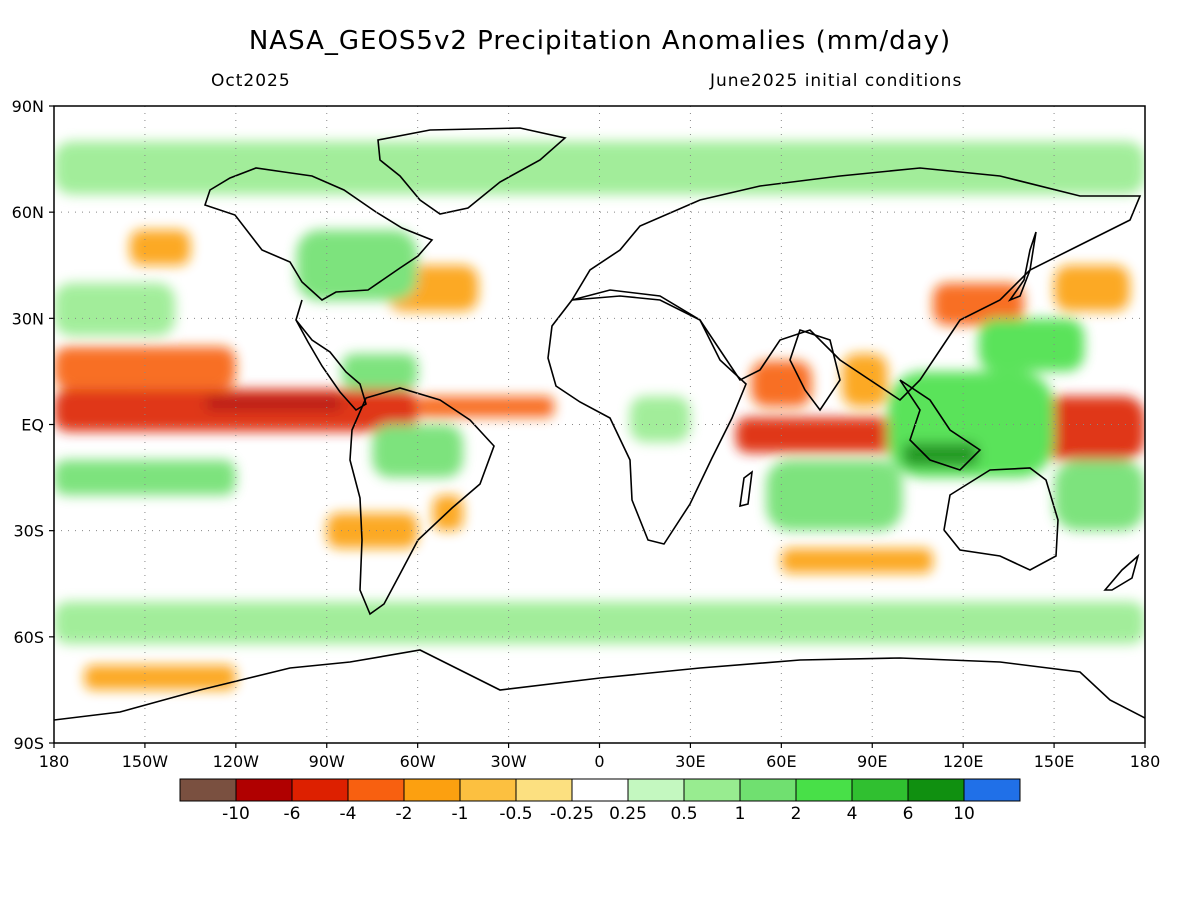 The height and width of the screenshot is (900, 1200). I want to click on lon-label: 120W, so click(236, 761).